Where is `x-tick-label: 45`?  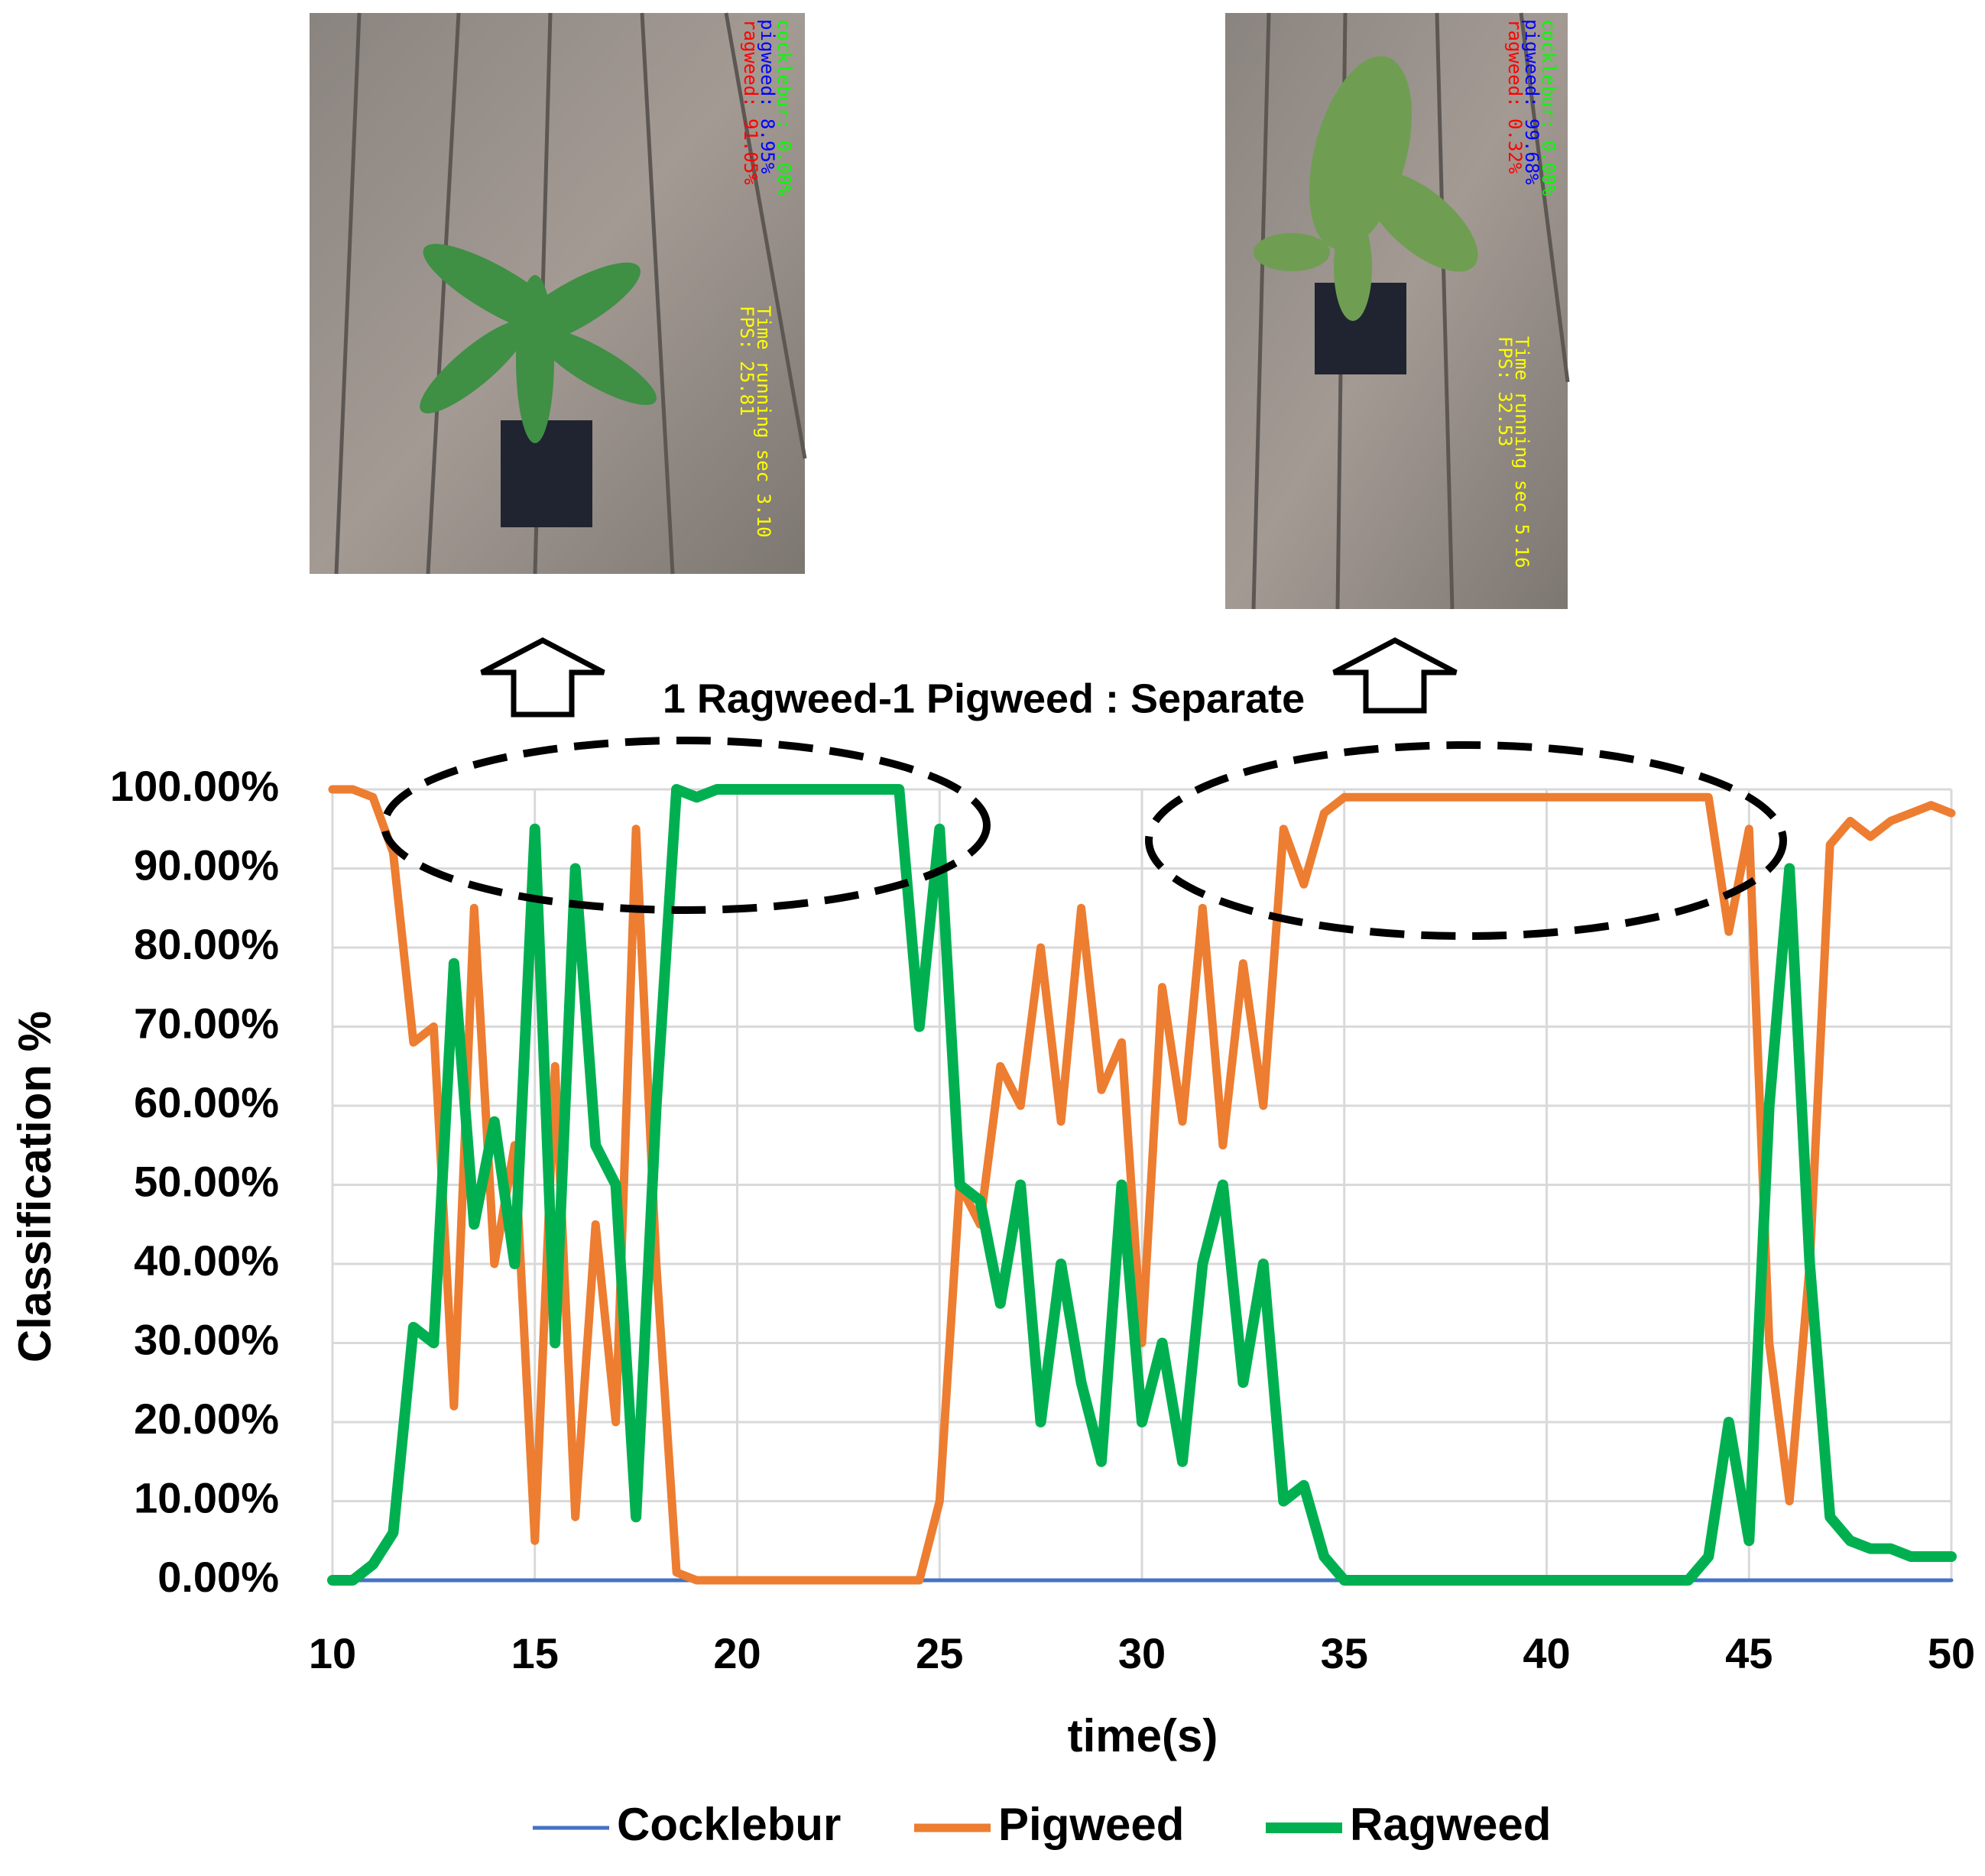 x-tick-label: 45 is located at coordinates (1749, 1653).